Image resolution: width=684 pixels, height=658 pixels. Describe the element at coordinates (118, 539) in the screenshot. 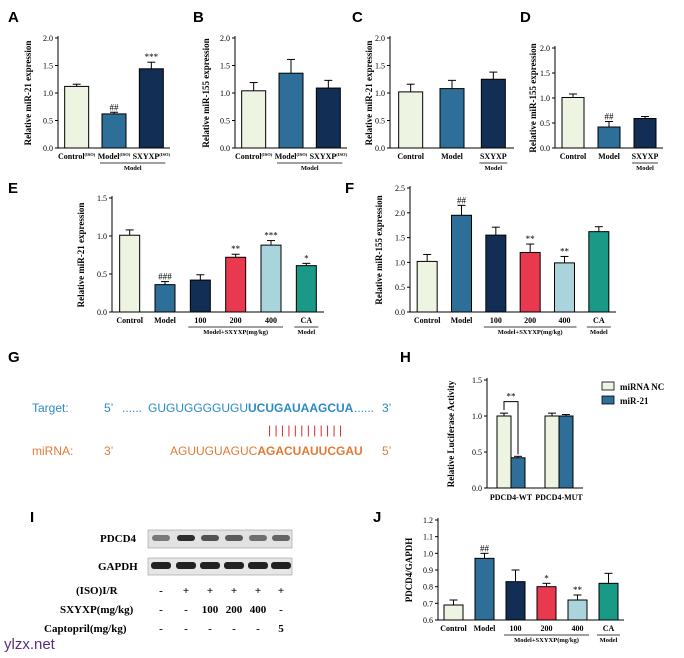

I see `blot-label-pdcd4: PDCD4` at that location.